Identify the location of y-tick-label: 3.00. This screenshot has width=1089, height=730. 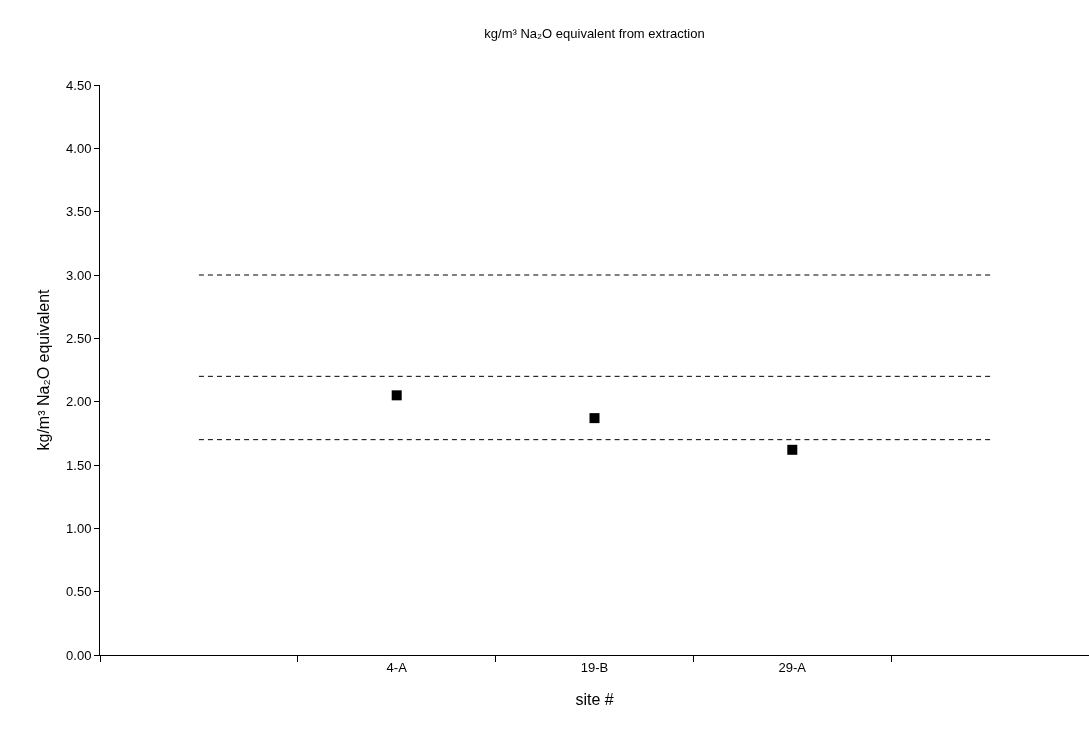
(79, 275).